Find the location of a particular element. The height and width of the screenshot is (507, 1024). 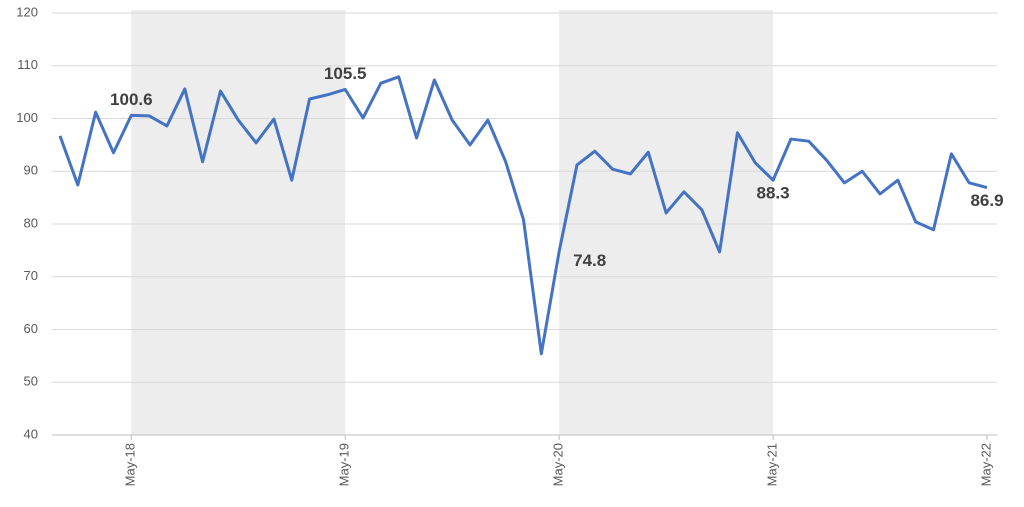

x-tick-label: May-22 is located at coordinates (985, 464).